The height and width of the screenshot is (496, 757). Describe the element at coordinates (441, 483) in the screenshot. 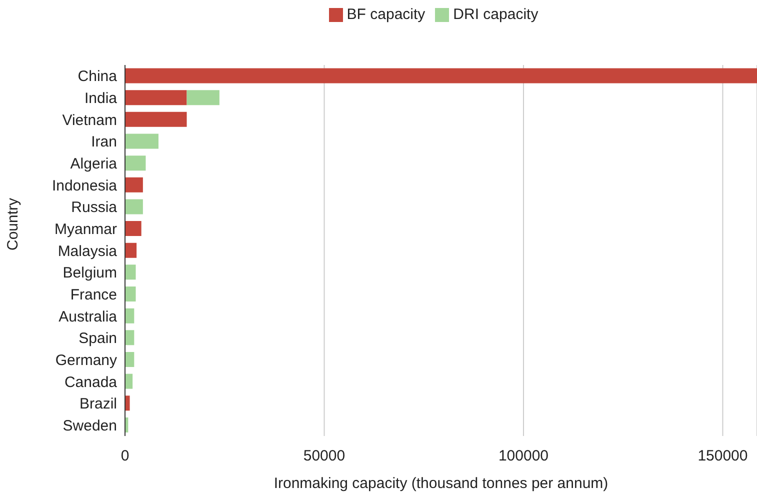

I see `x-axis-title: Ironmaking capacity (thousand tonnes per annum)` at that location.